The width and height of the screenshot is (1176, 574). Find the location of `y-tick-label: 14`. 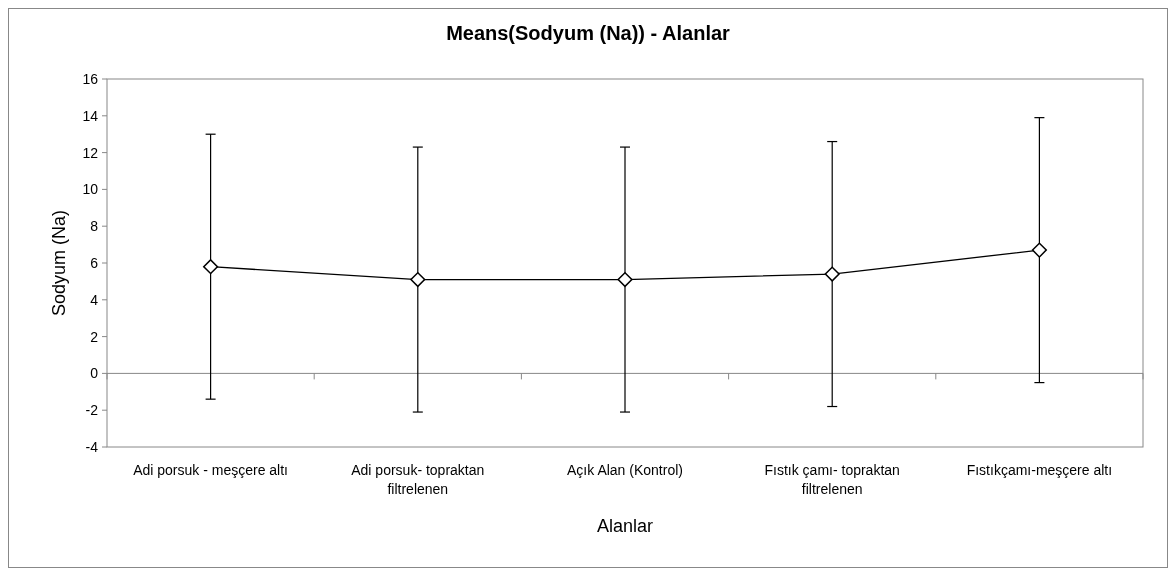

y-tick-label: 14 is located at coordinates (90, 115).